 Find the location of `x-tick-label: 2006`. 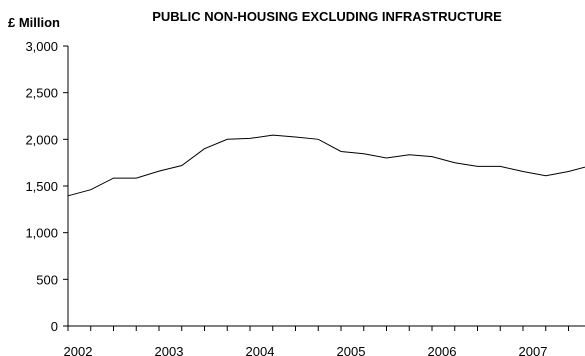

x-tick-label: 2006 is located at coordinates (442, 350).